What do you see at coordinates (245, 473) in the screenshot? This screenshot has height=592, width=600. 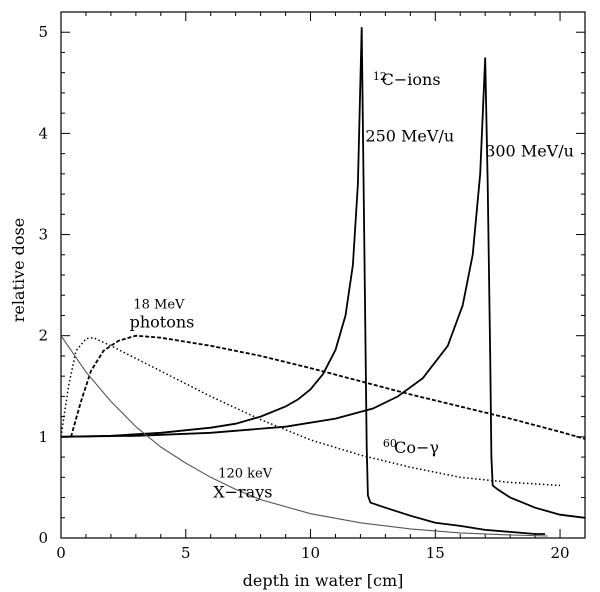 I see `annotation-kev120: 120 keV` at bounding box center [245, 473].